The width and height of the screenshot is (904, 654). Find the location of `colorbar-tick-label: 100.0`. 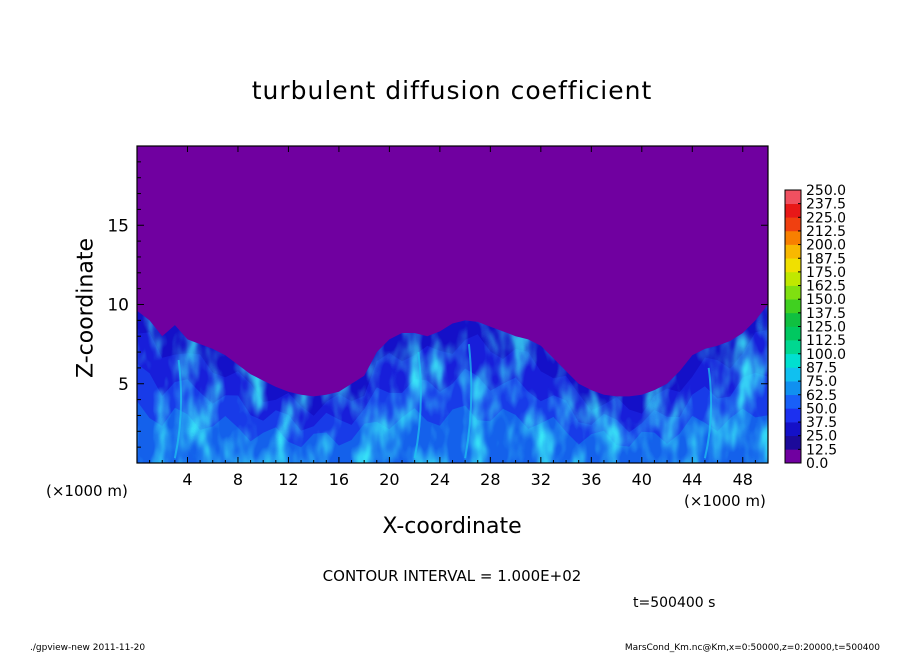

colorbar-tick-label: 100.0 is located at coordinates (826, 355).